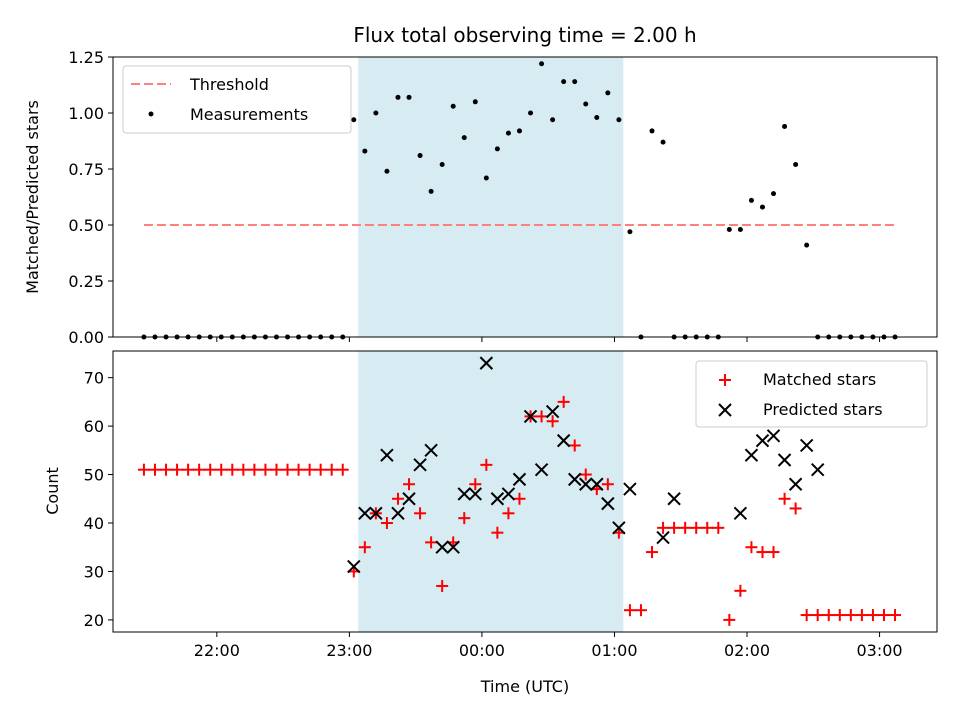 This screenshot has width=960, height=720. Describe the element at coordinates (86, 113) in the screenshot. I see `top-y-tick-label: 1.00` at that location.